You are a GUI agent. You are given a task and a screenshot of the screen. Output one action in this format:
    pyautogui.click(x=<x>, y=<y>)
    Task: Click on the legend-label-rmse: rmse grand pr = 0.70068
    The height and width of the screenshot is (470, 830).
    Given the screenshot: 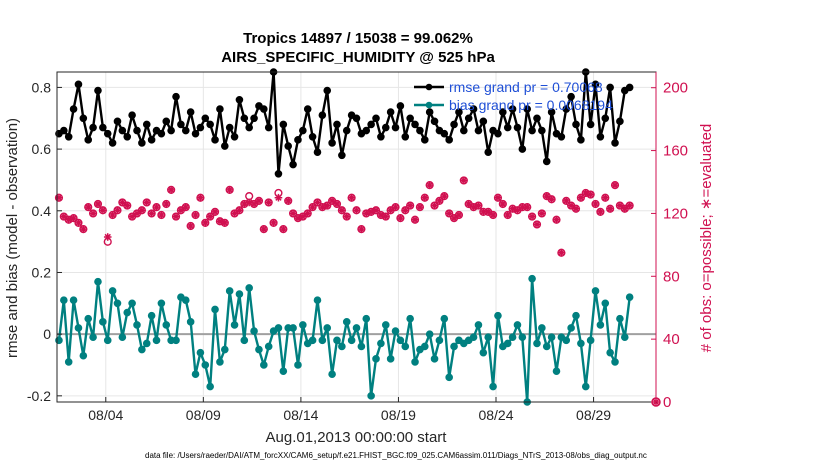 What is the action you would take?
    pyautogui.click(x=526, y=87)
    